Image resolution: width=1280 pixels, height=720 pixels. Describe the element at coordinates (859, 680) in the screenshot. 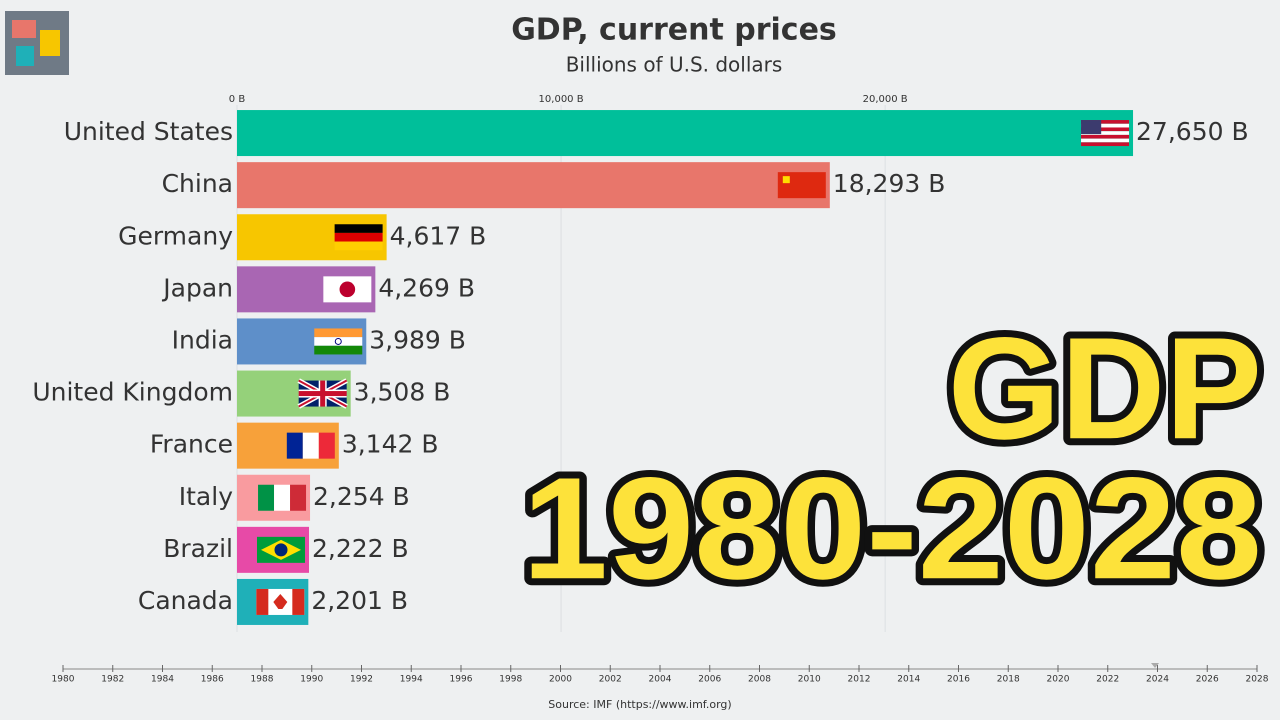

I see `timeline-label: 2012` at that location.